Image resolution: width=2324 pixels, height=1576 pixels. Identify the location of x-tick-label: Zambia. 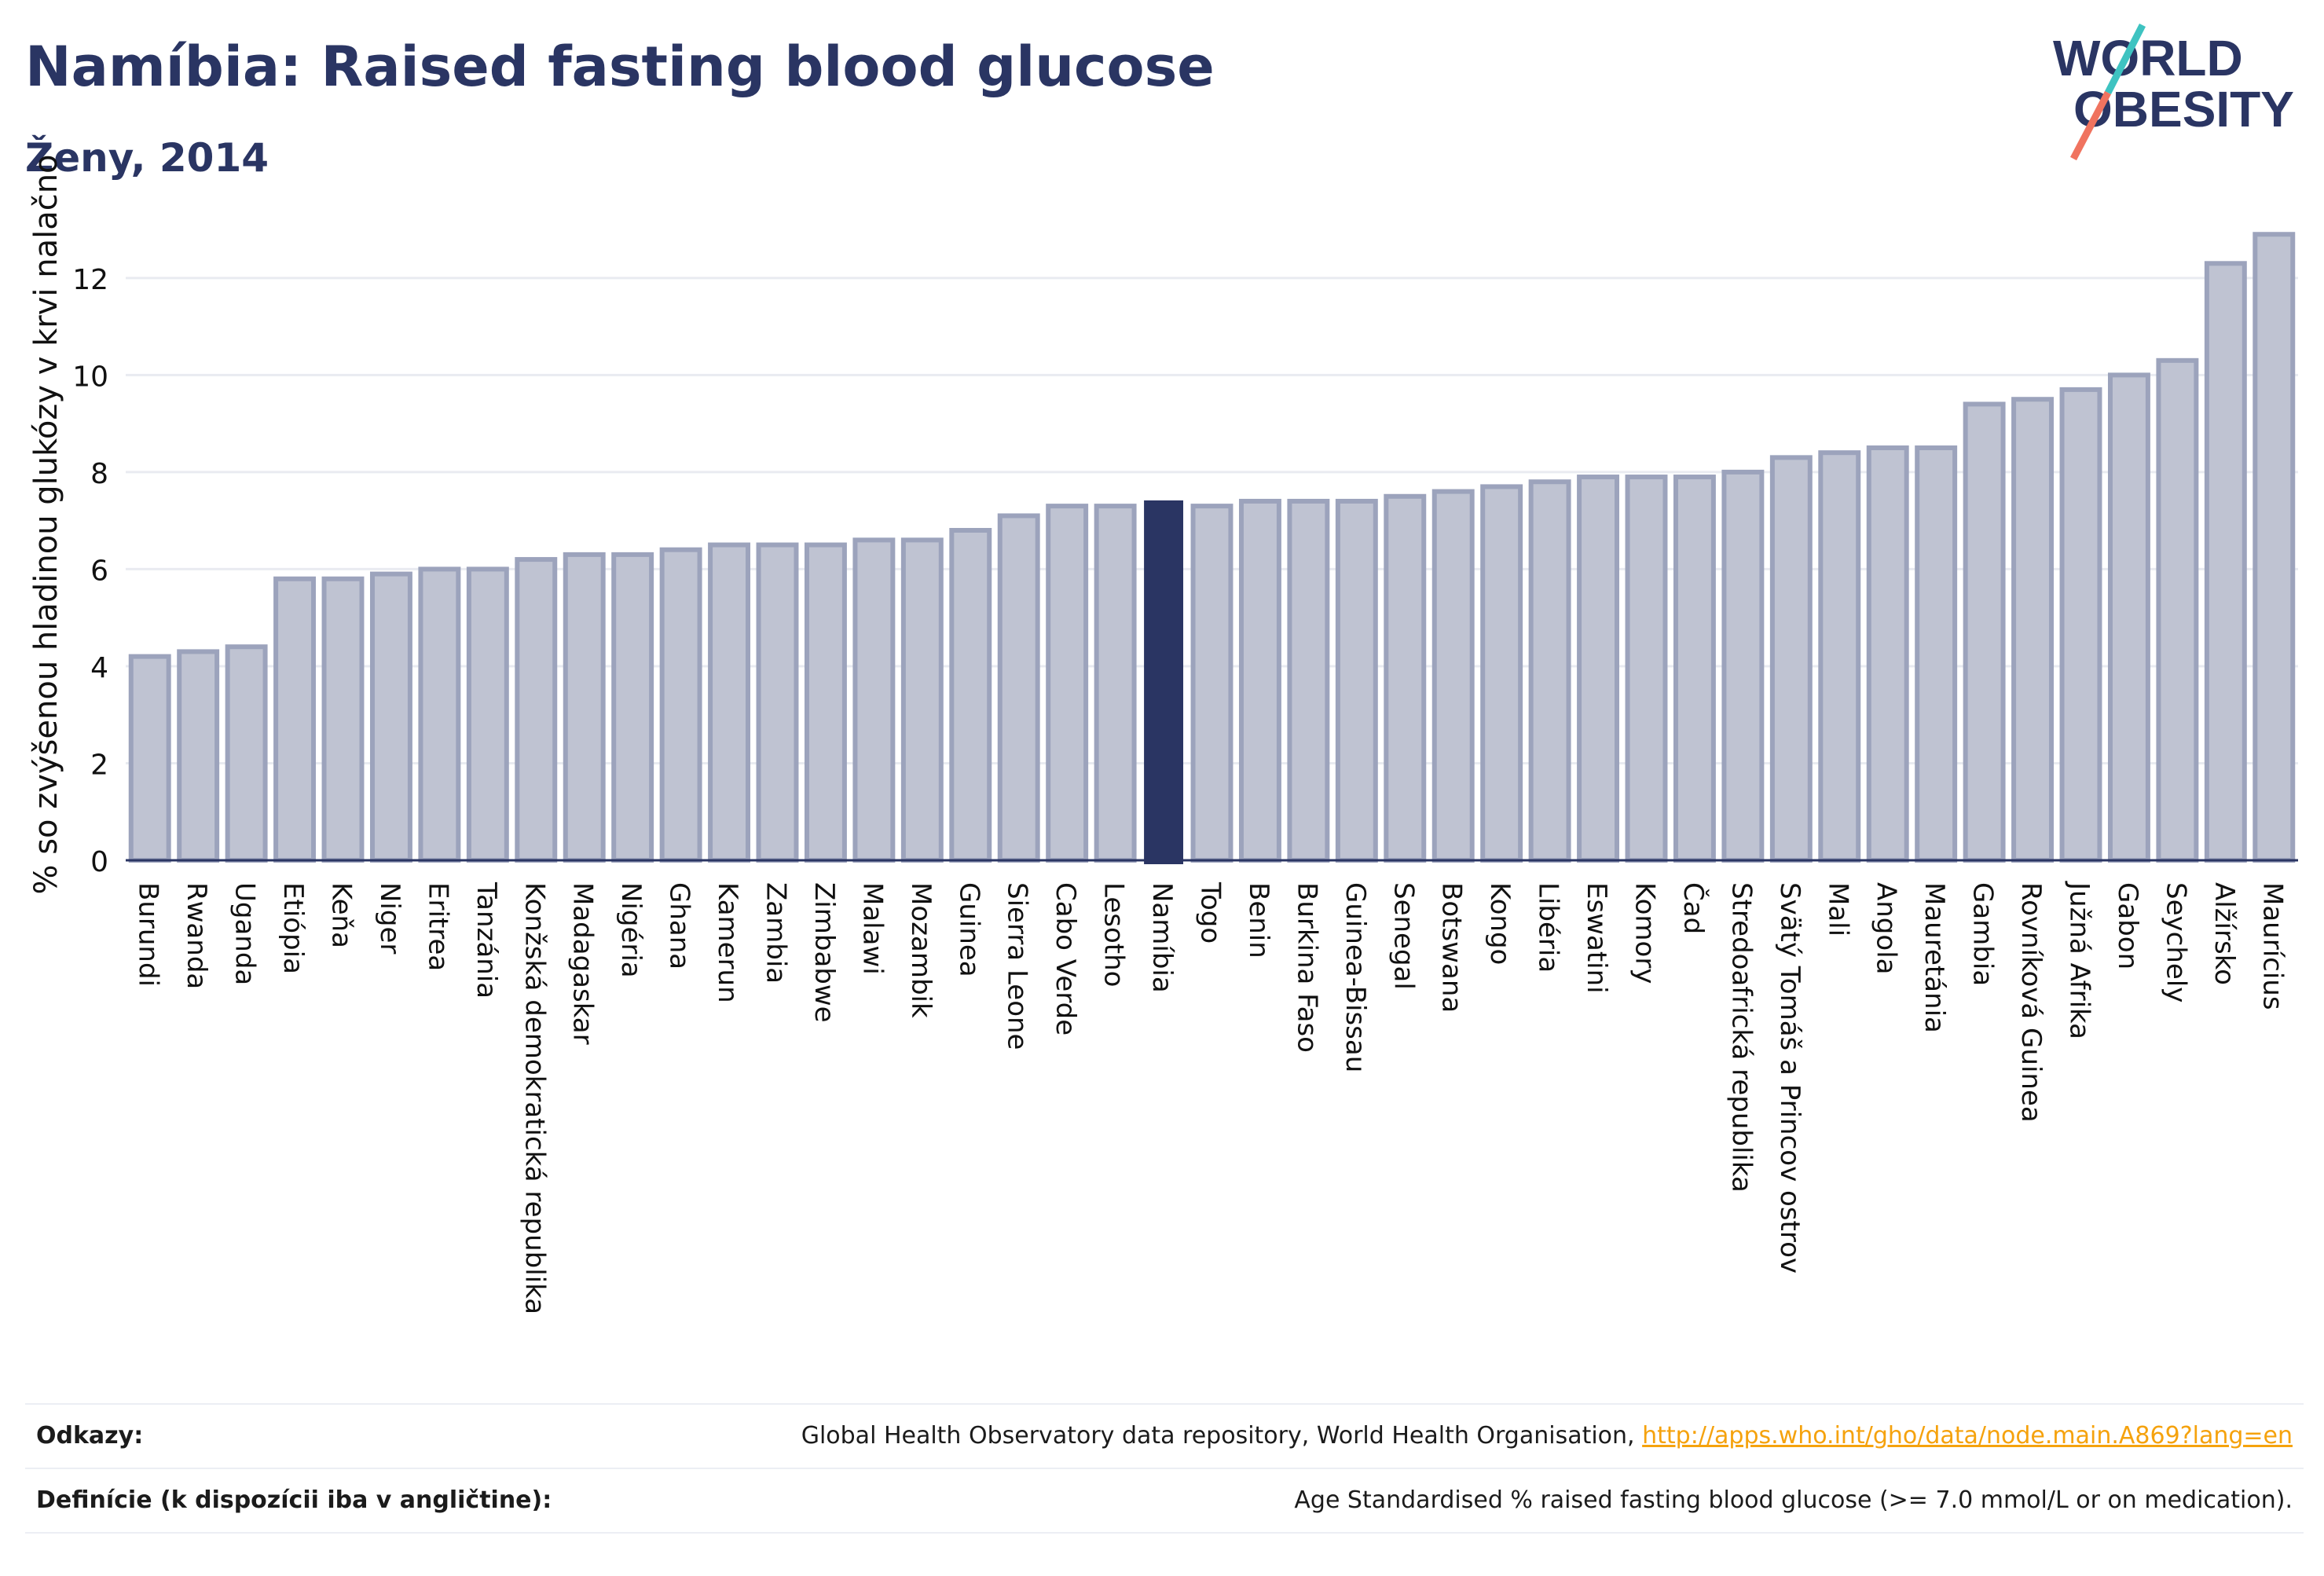
(776, 933).